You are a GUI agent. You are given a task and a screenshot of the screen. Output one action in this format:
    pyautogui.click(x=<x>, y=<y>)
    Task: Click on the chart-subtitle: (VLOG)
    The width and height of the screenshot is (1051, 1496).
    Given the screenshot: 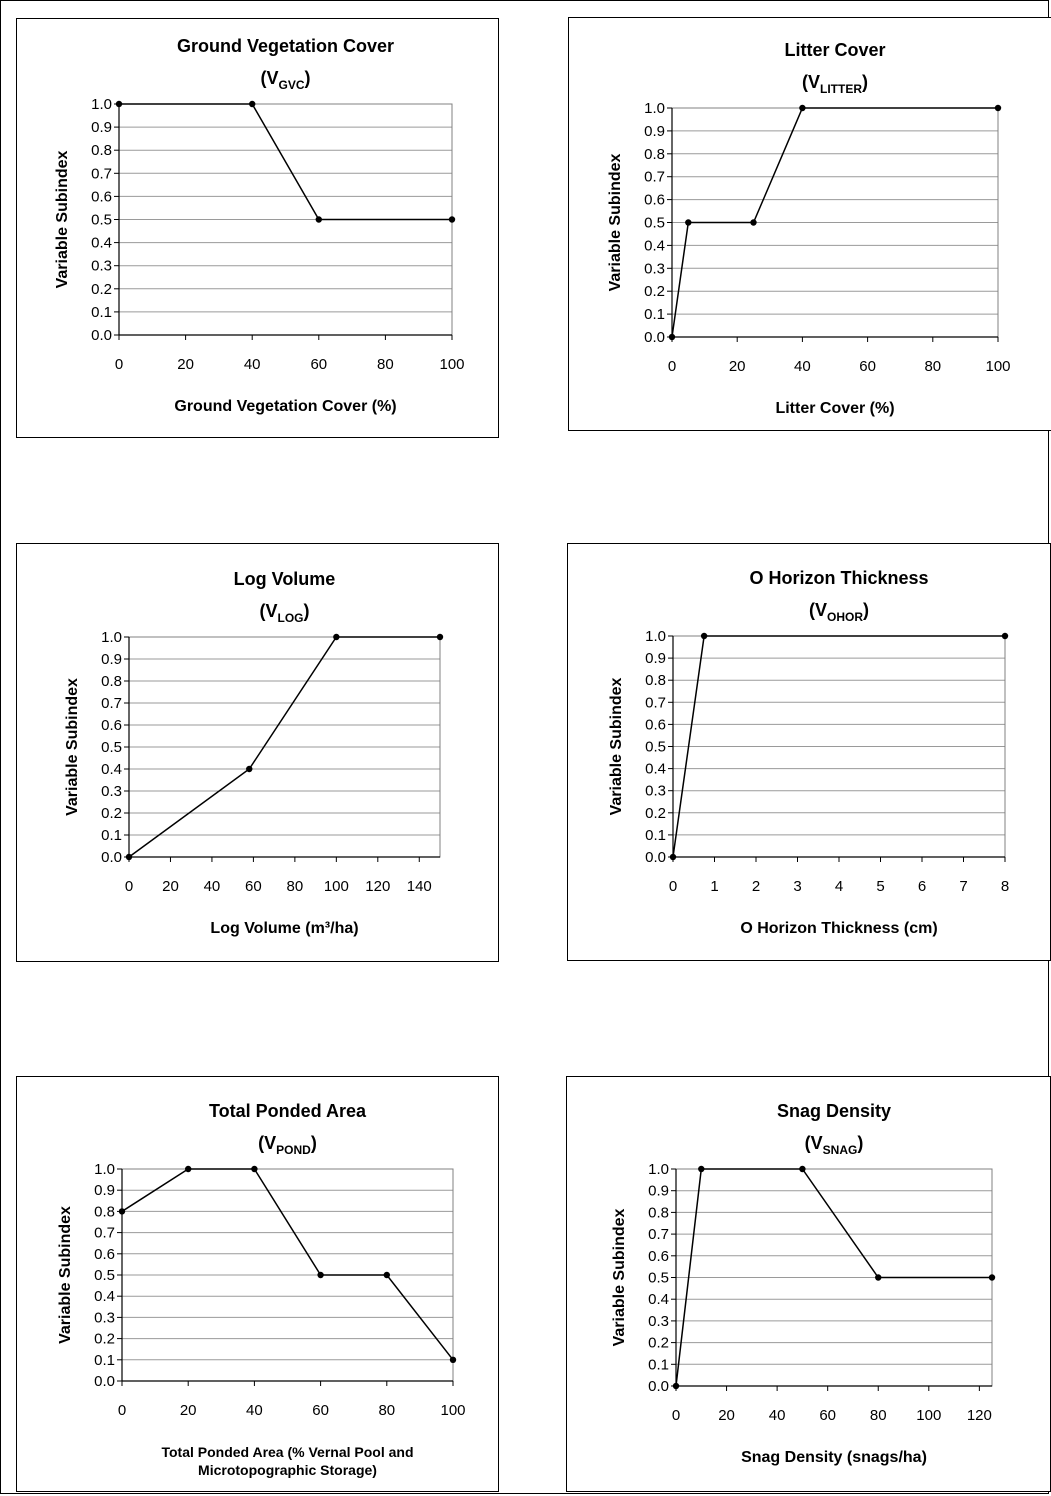 What is the action you would take?
    pyautogui.click(x=285, y=613)
    